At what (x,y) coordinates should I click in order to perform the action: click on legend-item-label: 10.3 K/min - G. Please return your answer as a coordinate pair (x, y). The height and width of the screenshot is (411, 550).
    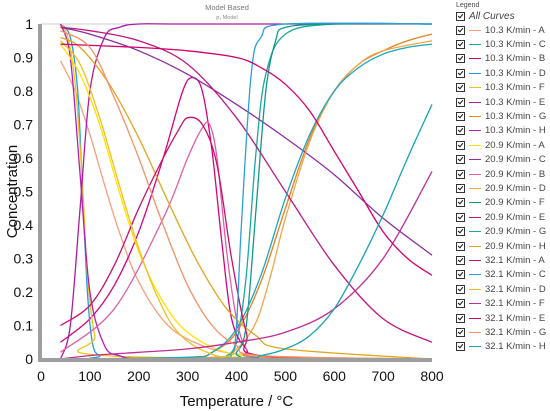
    Looking at the image, I should click on (516, 116).